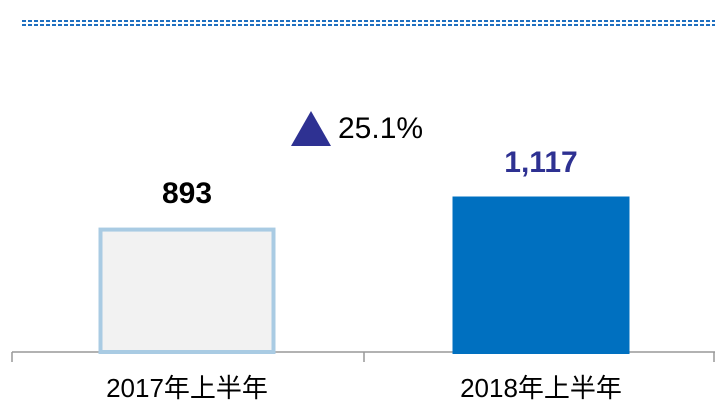 This screenshot has height=408, width=715. I want to click on value-label: 1,117, so click(540, 162).